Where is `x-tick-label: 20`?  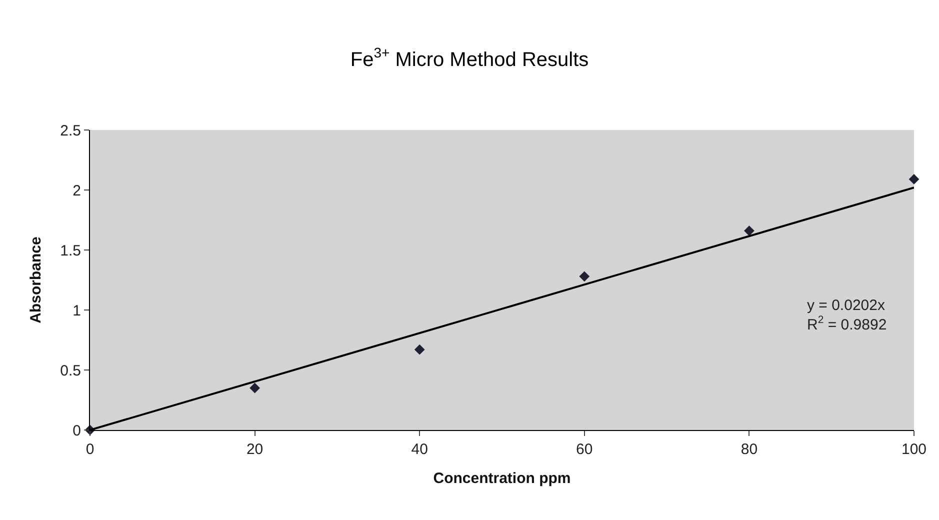
x-tick-label: 20 is located at coordinates (255, 449).